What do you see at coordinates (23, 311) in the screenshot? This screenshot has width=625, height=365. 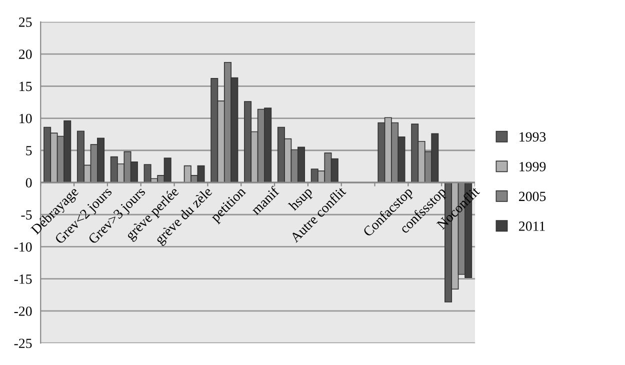 I see `y-tick-label: -20` at bounding box center [23, 311].